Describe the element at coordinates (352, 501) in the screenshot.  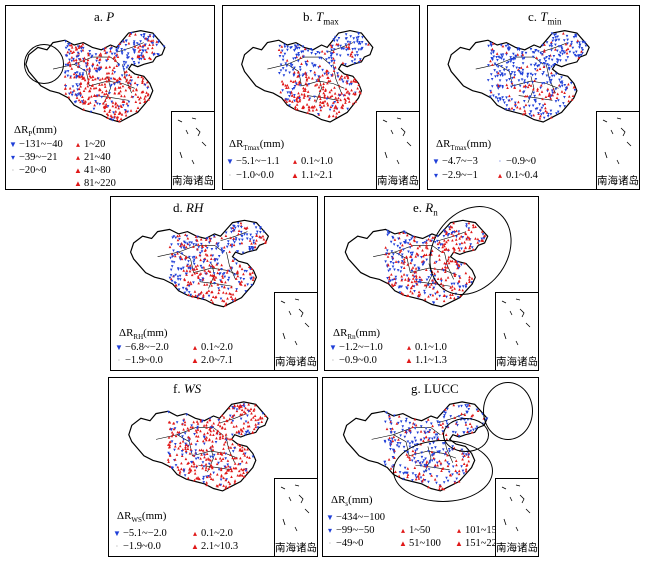
I see `legend-heading: ΔRs(mm)` at that location.